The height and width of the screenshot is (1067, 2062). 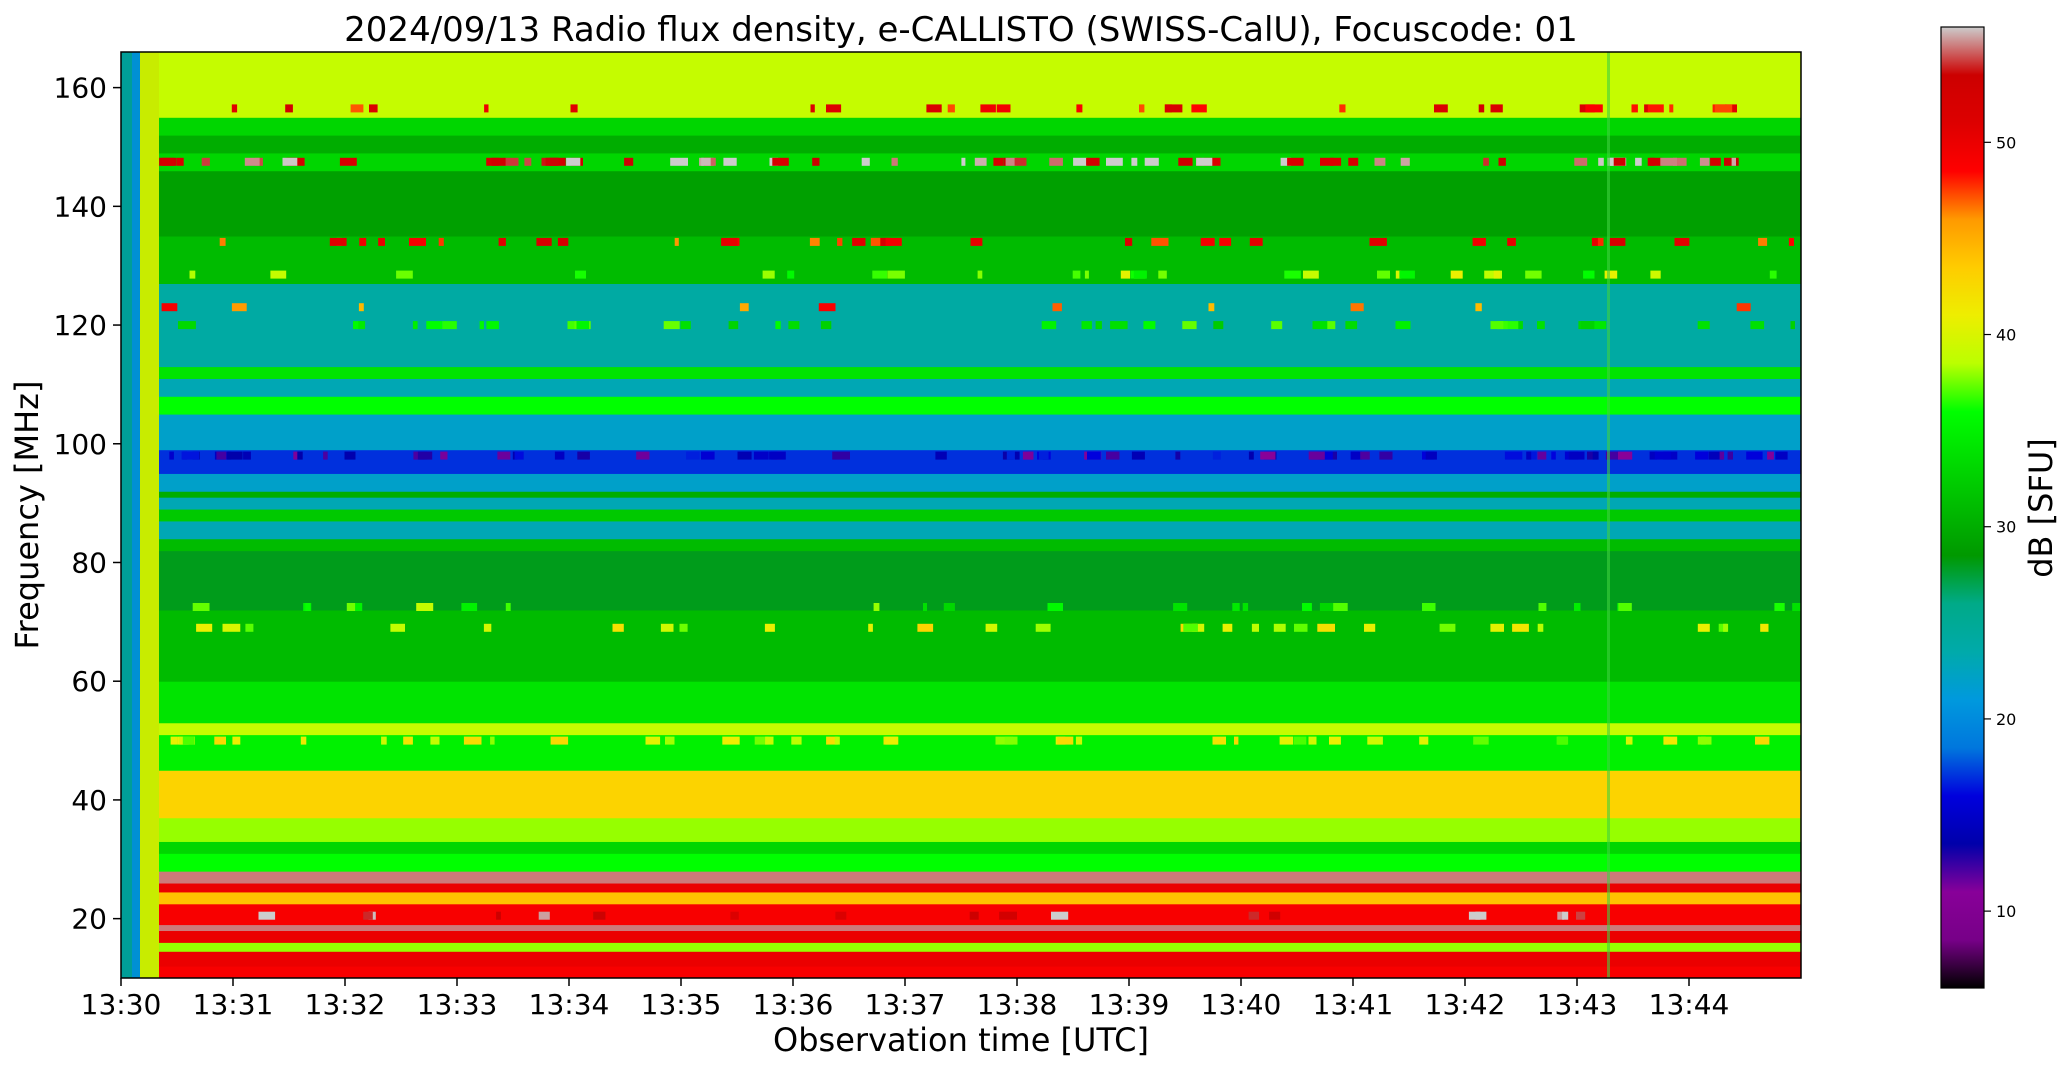 I want to click on y-axis-label: Frequency [MHz], so click(x=27, y=515).